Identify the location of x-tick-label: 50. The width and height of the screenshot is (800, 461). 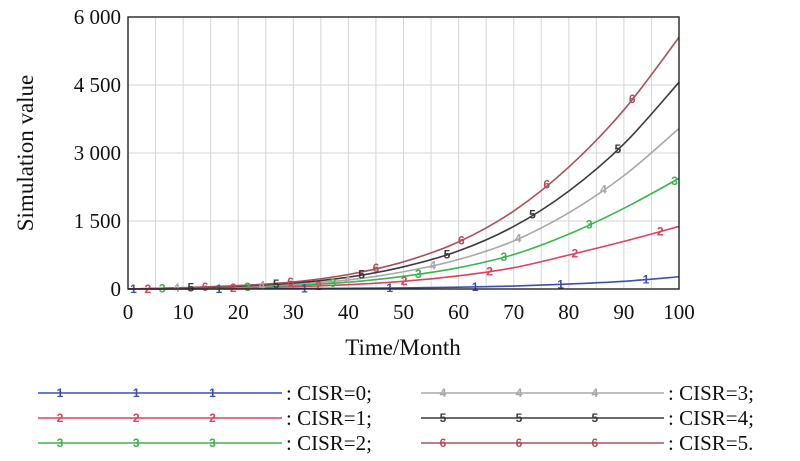
(403, 312).